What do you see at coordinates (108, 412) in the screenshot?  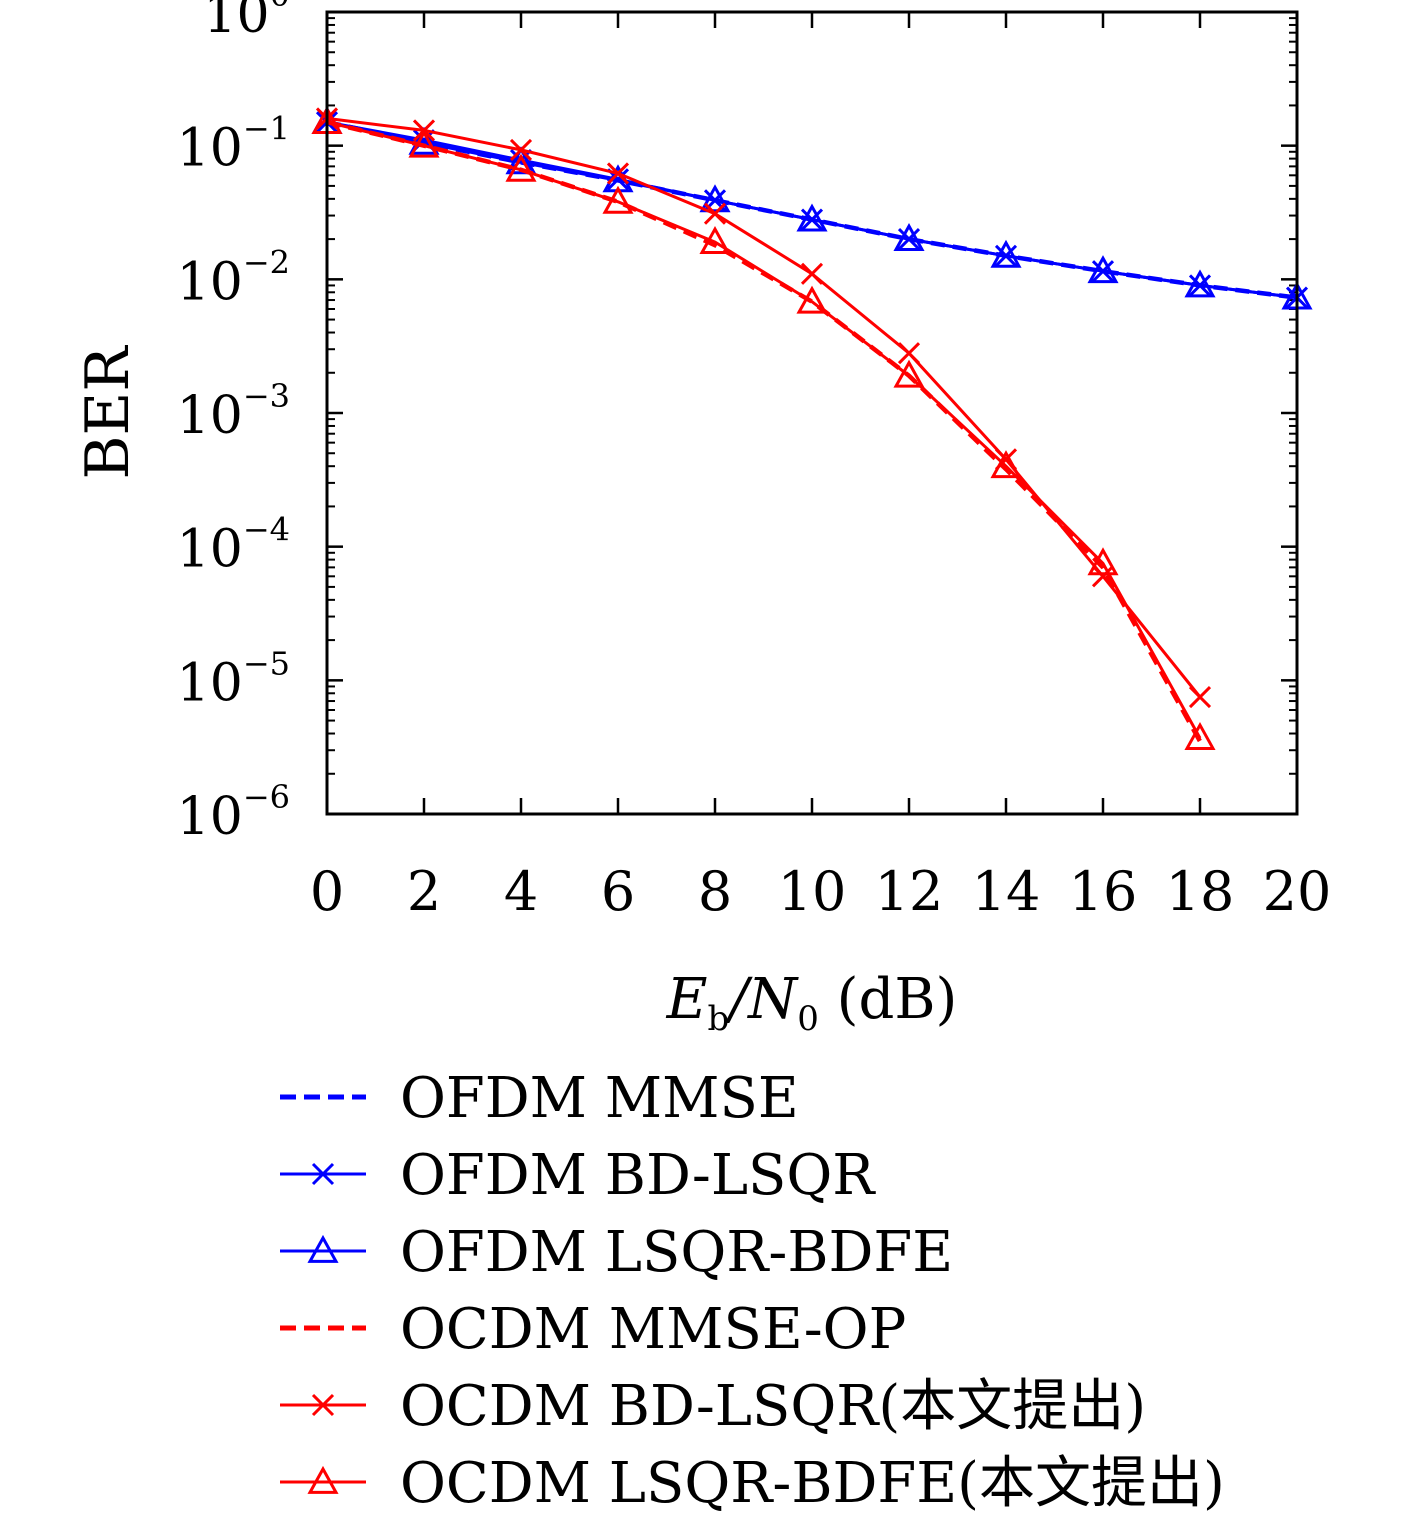 I see `y-axis-label: BER` at bounding box center [108, 412].